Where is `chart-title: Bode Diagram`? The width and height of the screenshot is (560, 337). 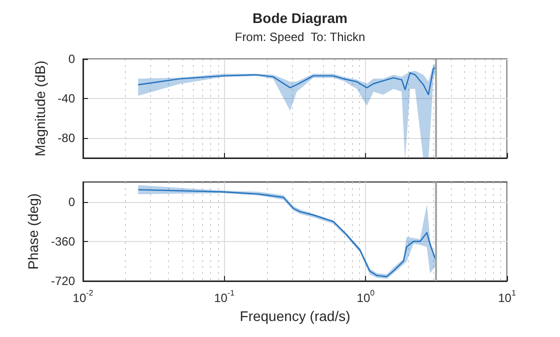
chart-title: Bode Diagram is located at coordinates (300, 18).